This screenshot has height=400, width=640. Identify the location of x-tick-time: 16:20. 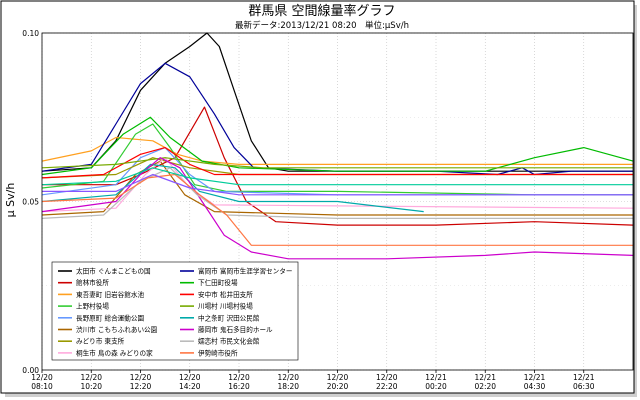
(239, 386).